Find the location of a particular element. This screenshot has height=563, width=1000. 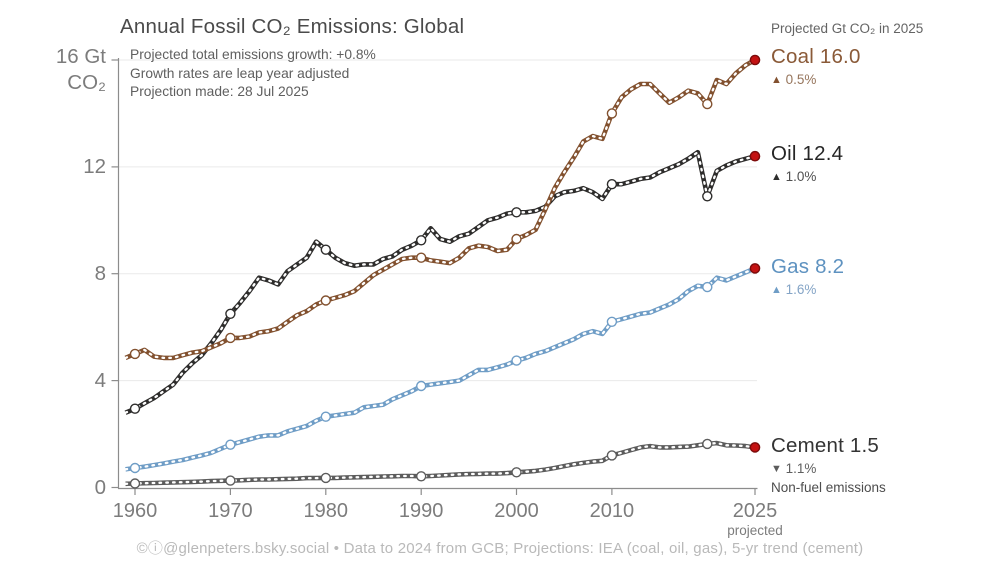

y-axis-tick-label: 8 is located at coordinates (100, 273).